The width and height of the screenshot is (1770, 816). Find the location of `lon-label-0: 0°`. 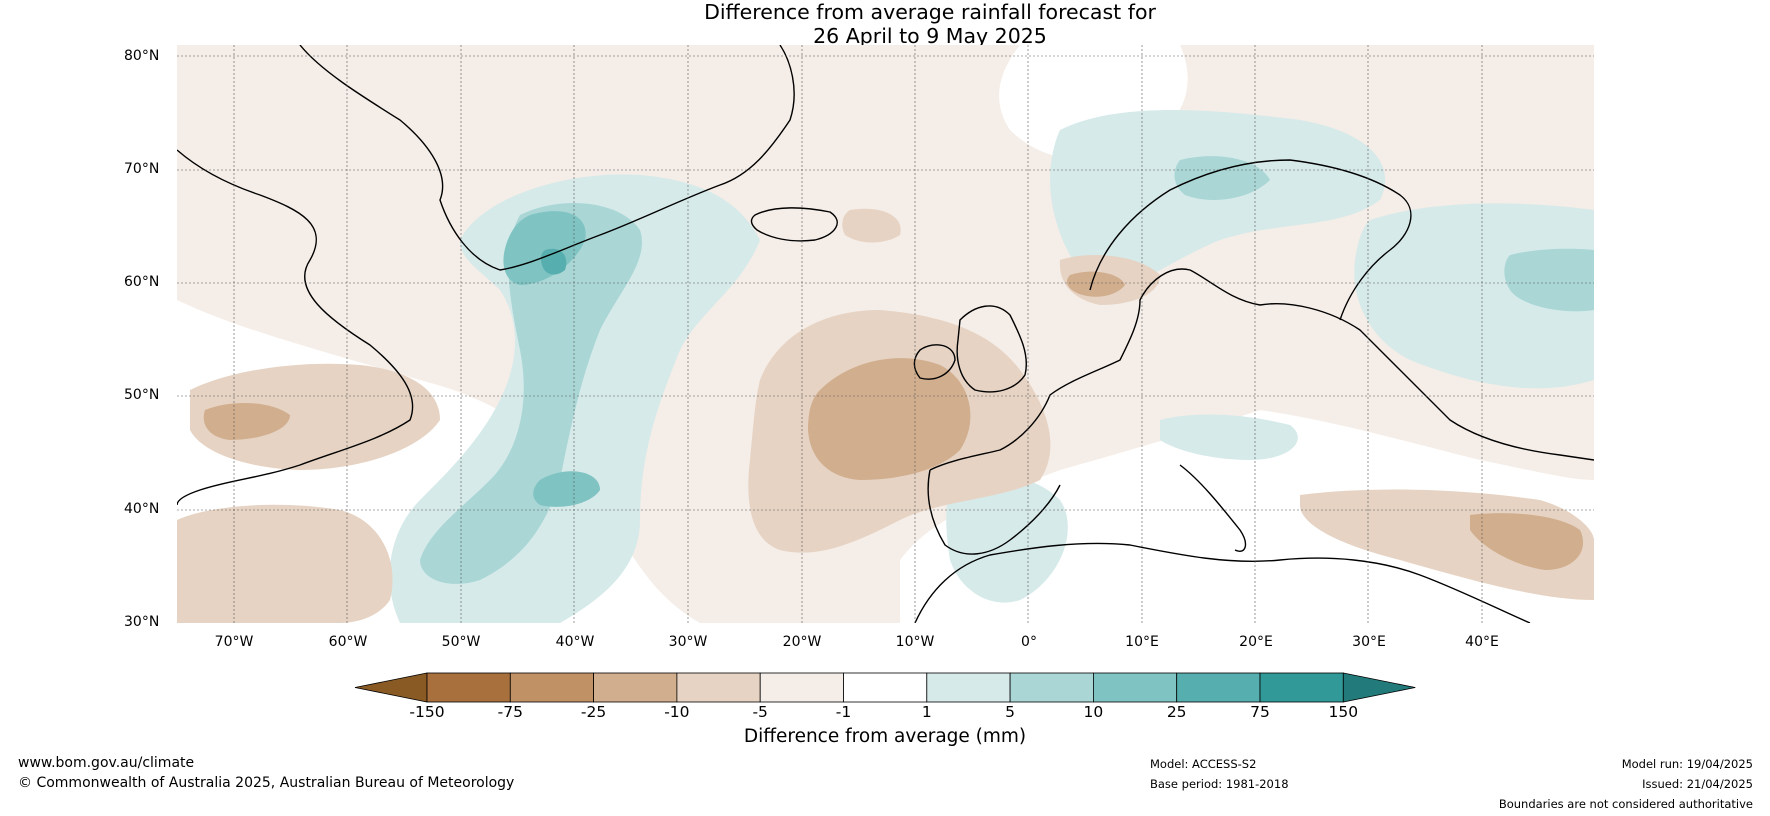

lon-label-0: 0° is located at coordinates (1029, 642).